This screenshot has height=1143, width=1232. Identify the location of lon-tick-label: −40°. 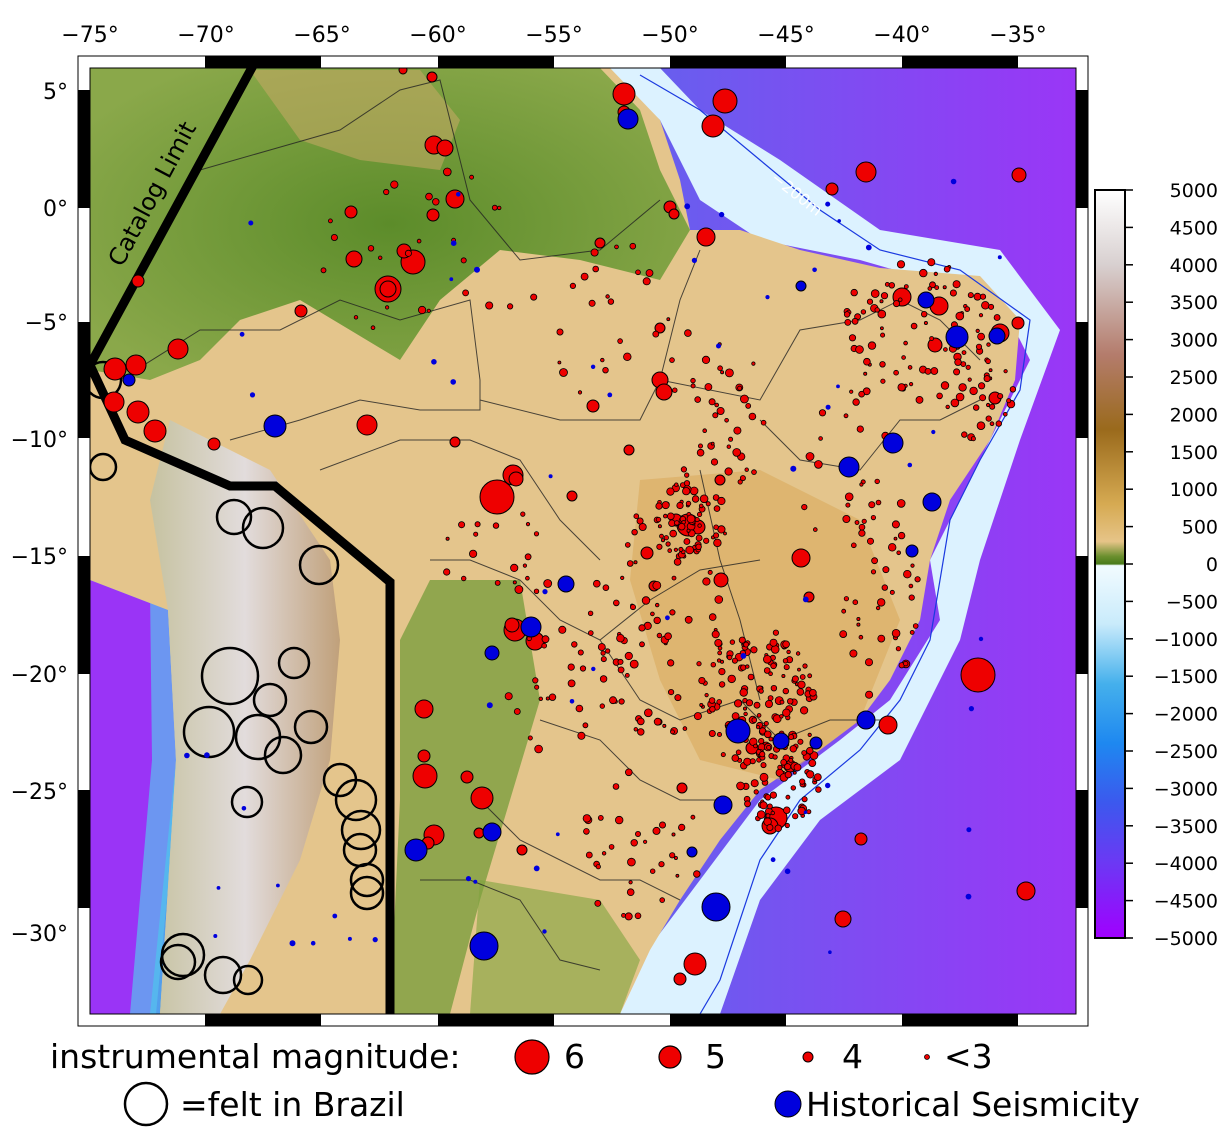
(901, 35).